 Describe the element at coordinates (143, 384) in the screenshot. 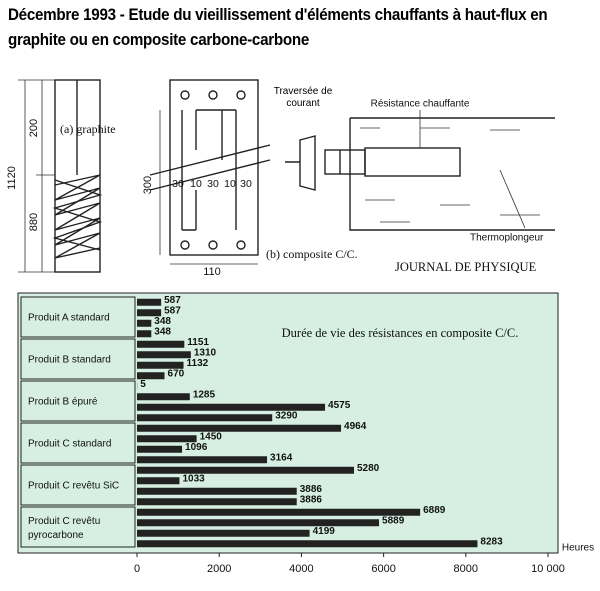

I see `value-label: 5` at that location.